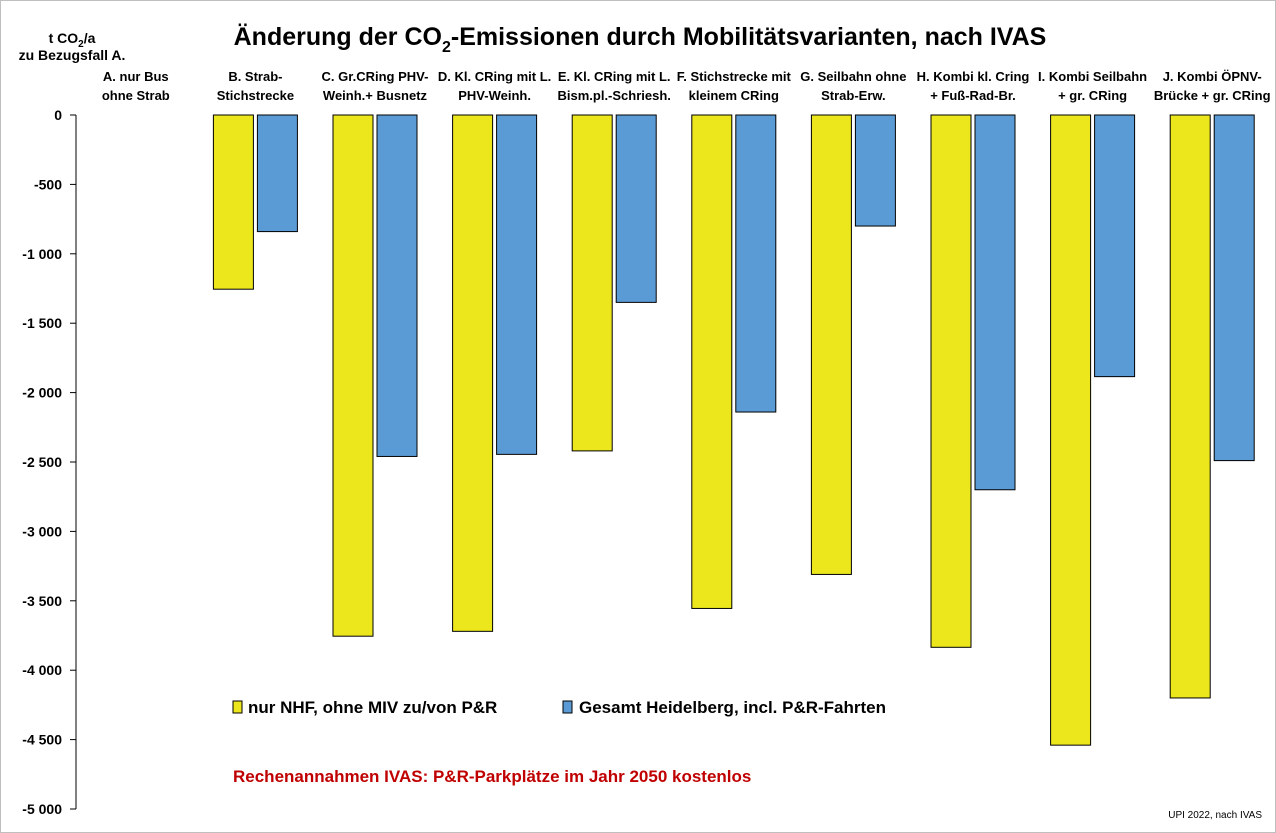  What do you see at coordinates (237, 707) in the screenshot?
I see `legend-swatch-nhf` at bounding box center [237, 707].